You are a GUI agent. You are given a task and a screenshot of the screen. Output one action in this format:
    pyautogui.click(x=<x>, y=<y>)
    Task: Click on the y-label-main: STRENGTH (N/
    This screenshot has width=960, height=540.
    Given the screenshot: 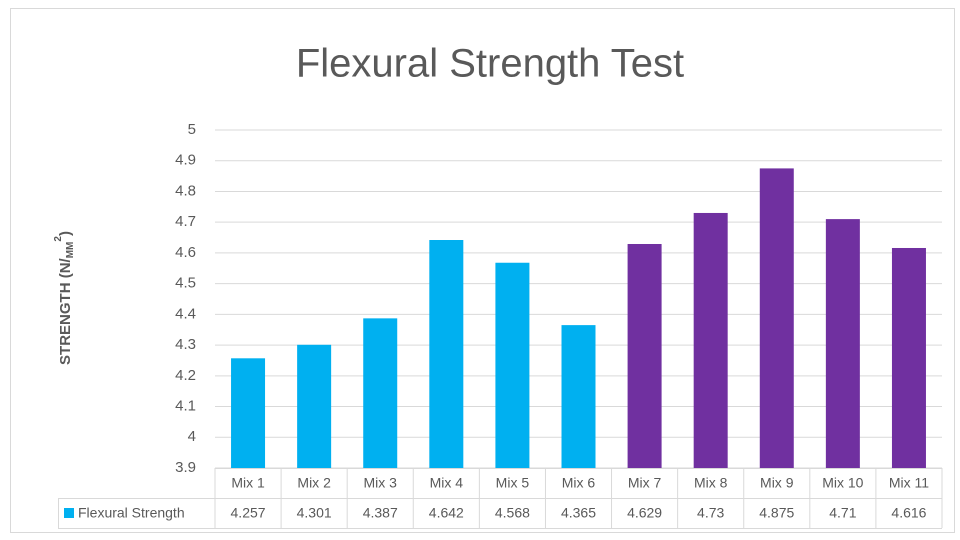 What is the action you would take?
    pyautogui.click(x=65, y=310)
    